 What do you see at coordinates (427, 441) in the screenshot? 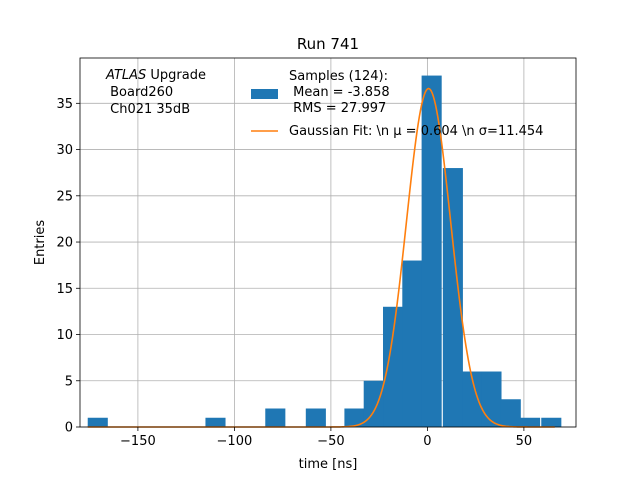
I see `x-tick-label-3: 0` at bounding box center [427, 441].